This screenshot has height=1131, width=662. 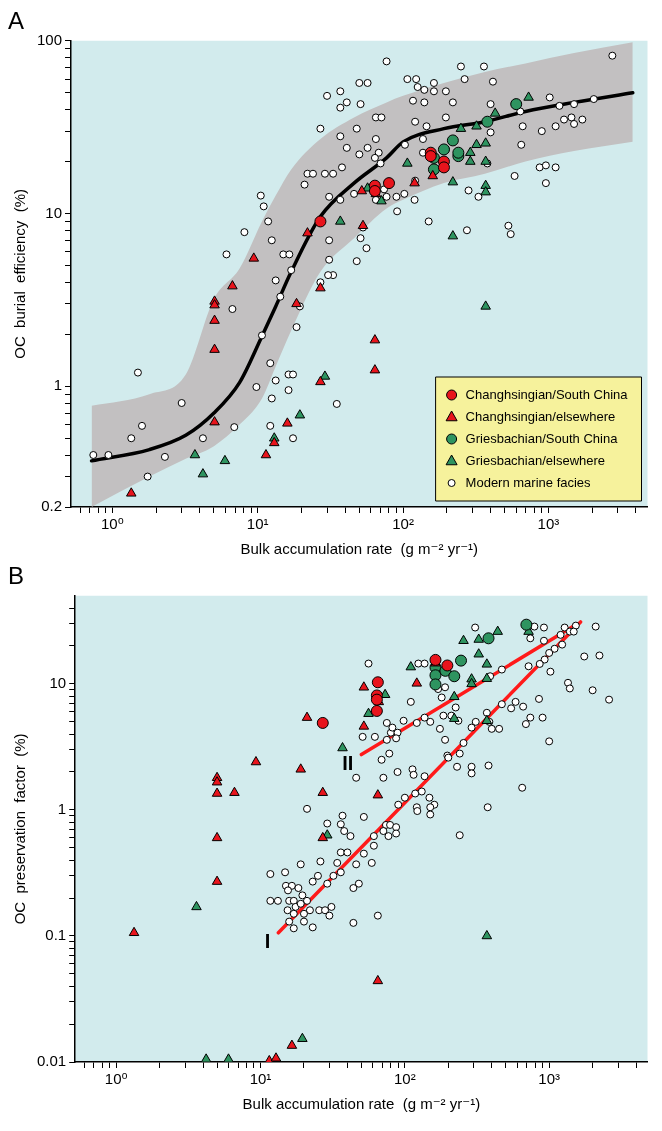 What do you see at coordinates (547, 394) in the screenshot?
I see `legend-label: Changhsingian/South China` at bounding box center [547, 394].